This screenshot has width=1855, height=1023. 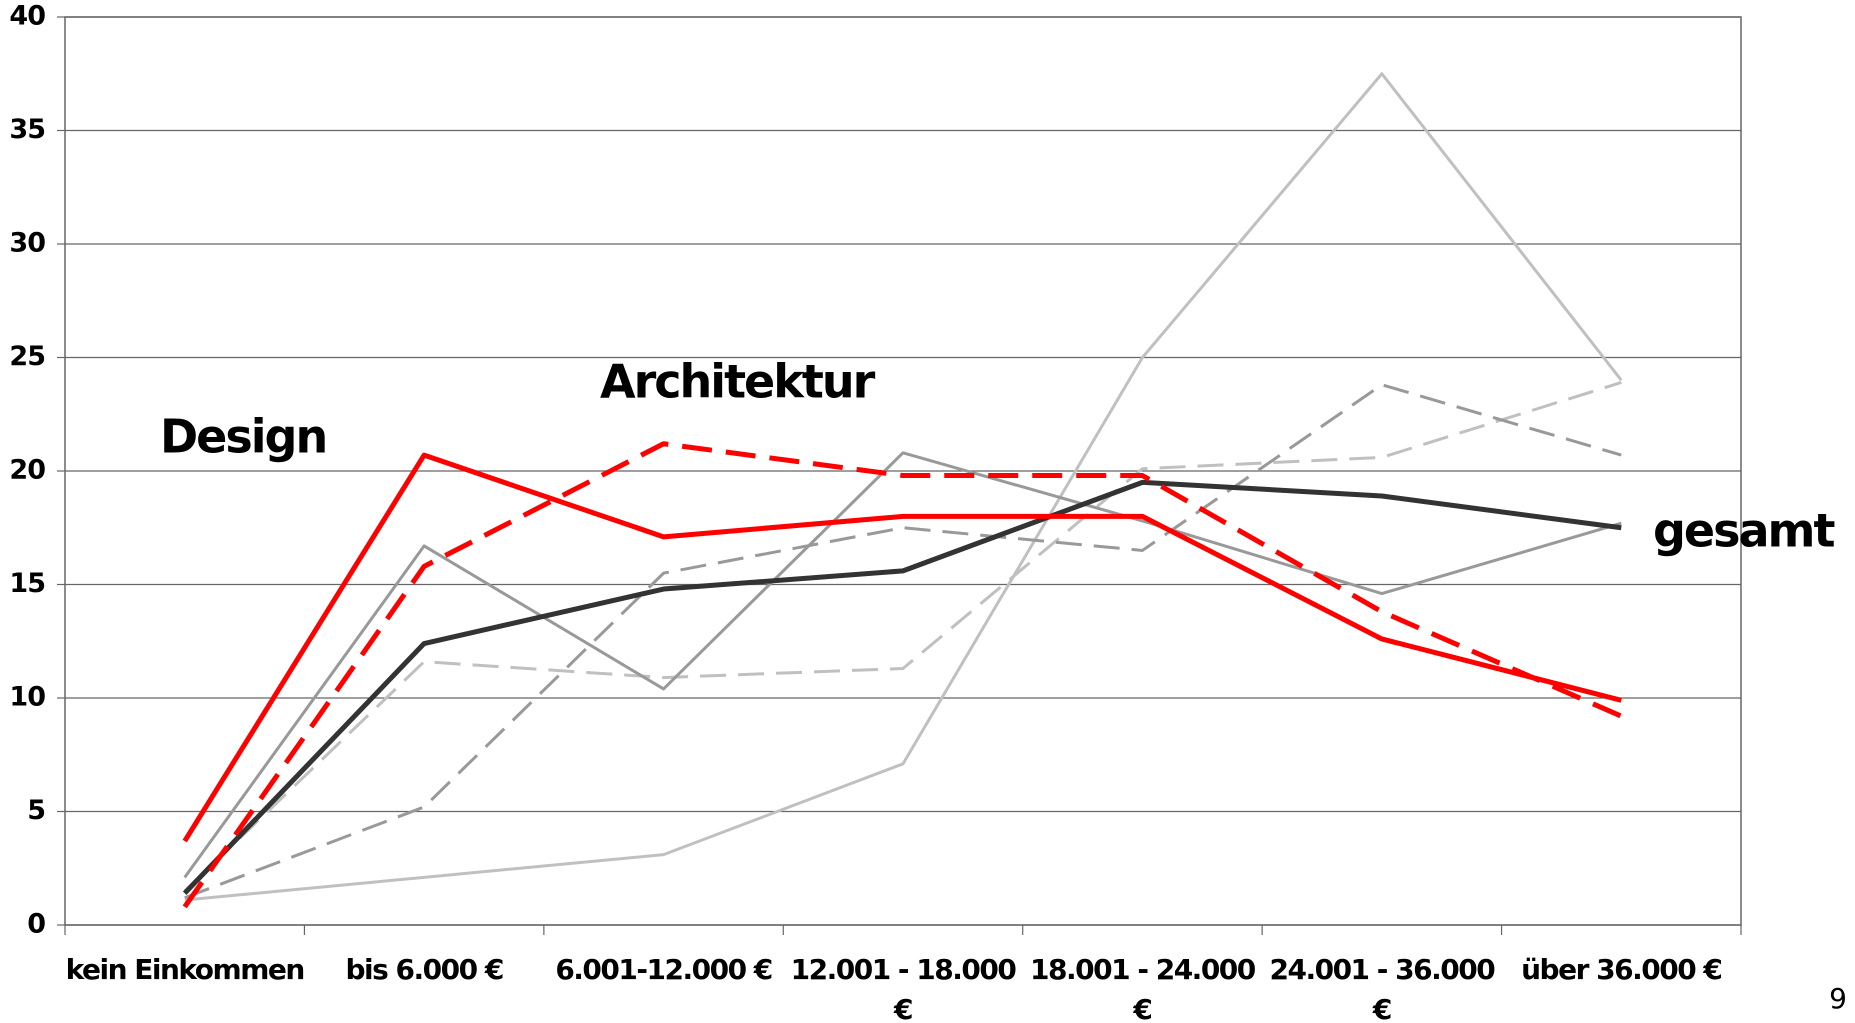 I want to click on series-label: Design, so click(x=243, y=437).